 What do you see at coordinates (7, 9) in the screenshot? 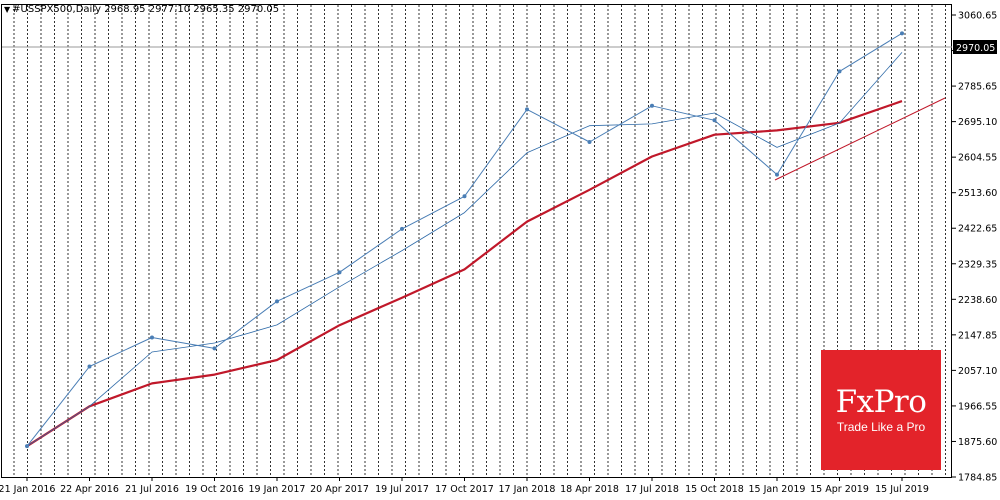
I see `collapse-triangle-icon: ▼` at bounding box center [7, 9].